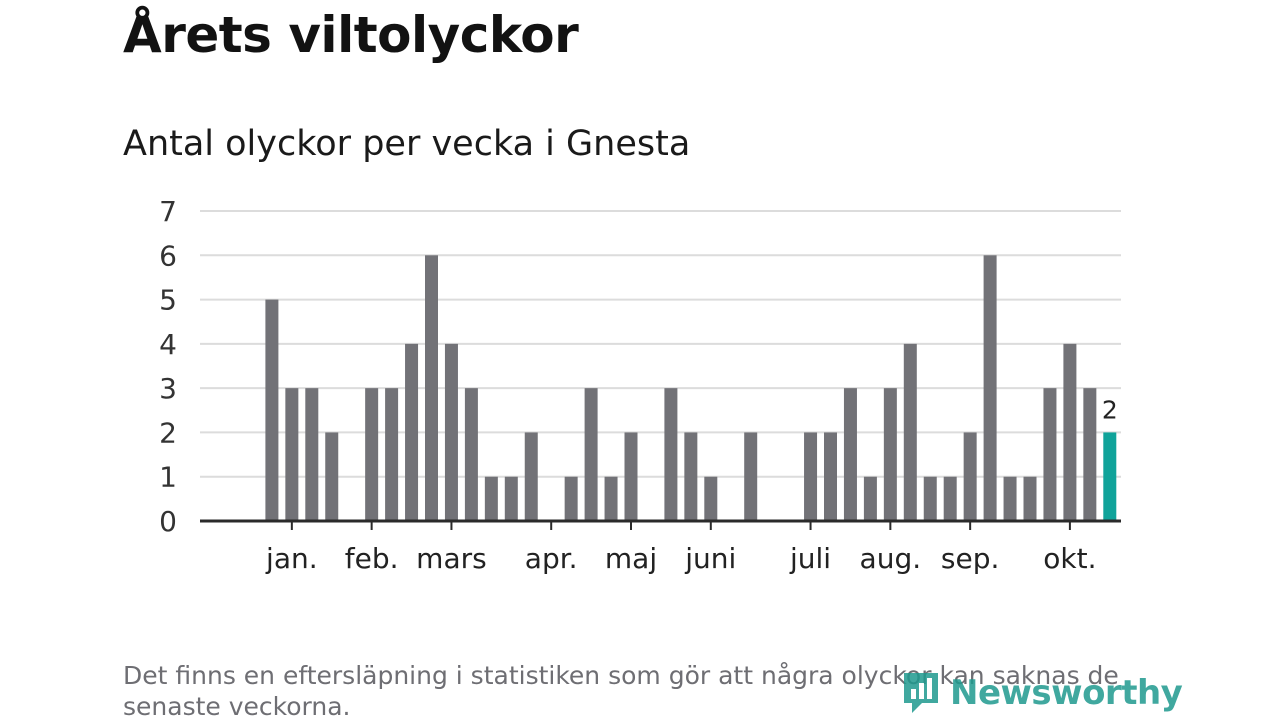 The image size is (1280, 722). I want to click on newsworthy-logo: Newsworthy, so click(1041, 693).